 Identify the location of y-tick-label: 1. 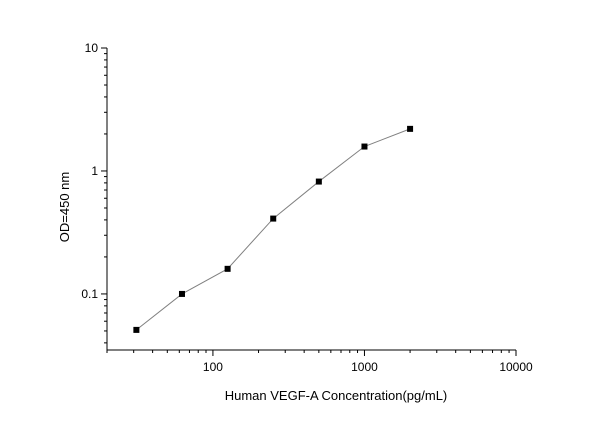
(94, 171).